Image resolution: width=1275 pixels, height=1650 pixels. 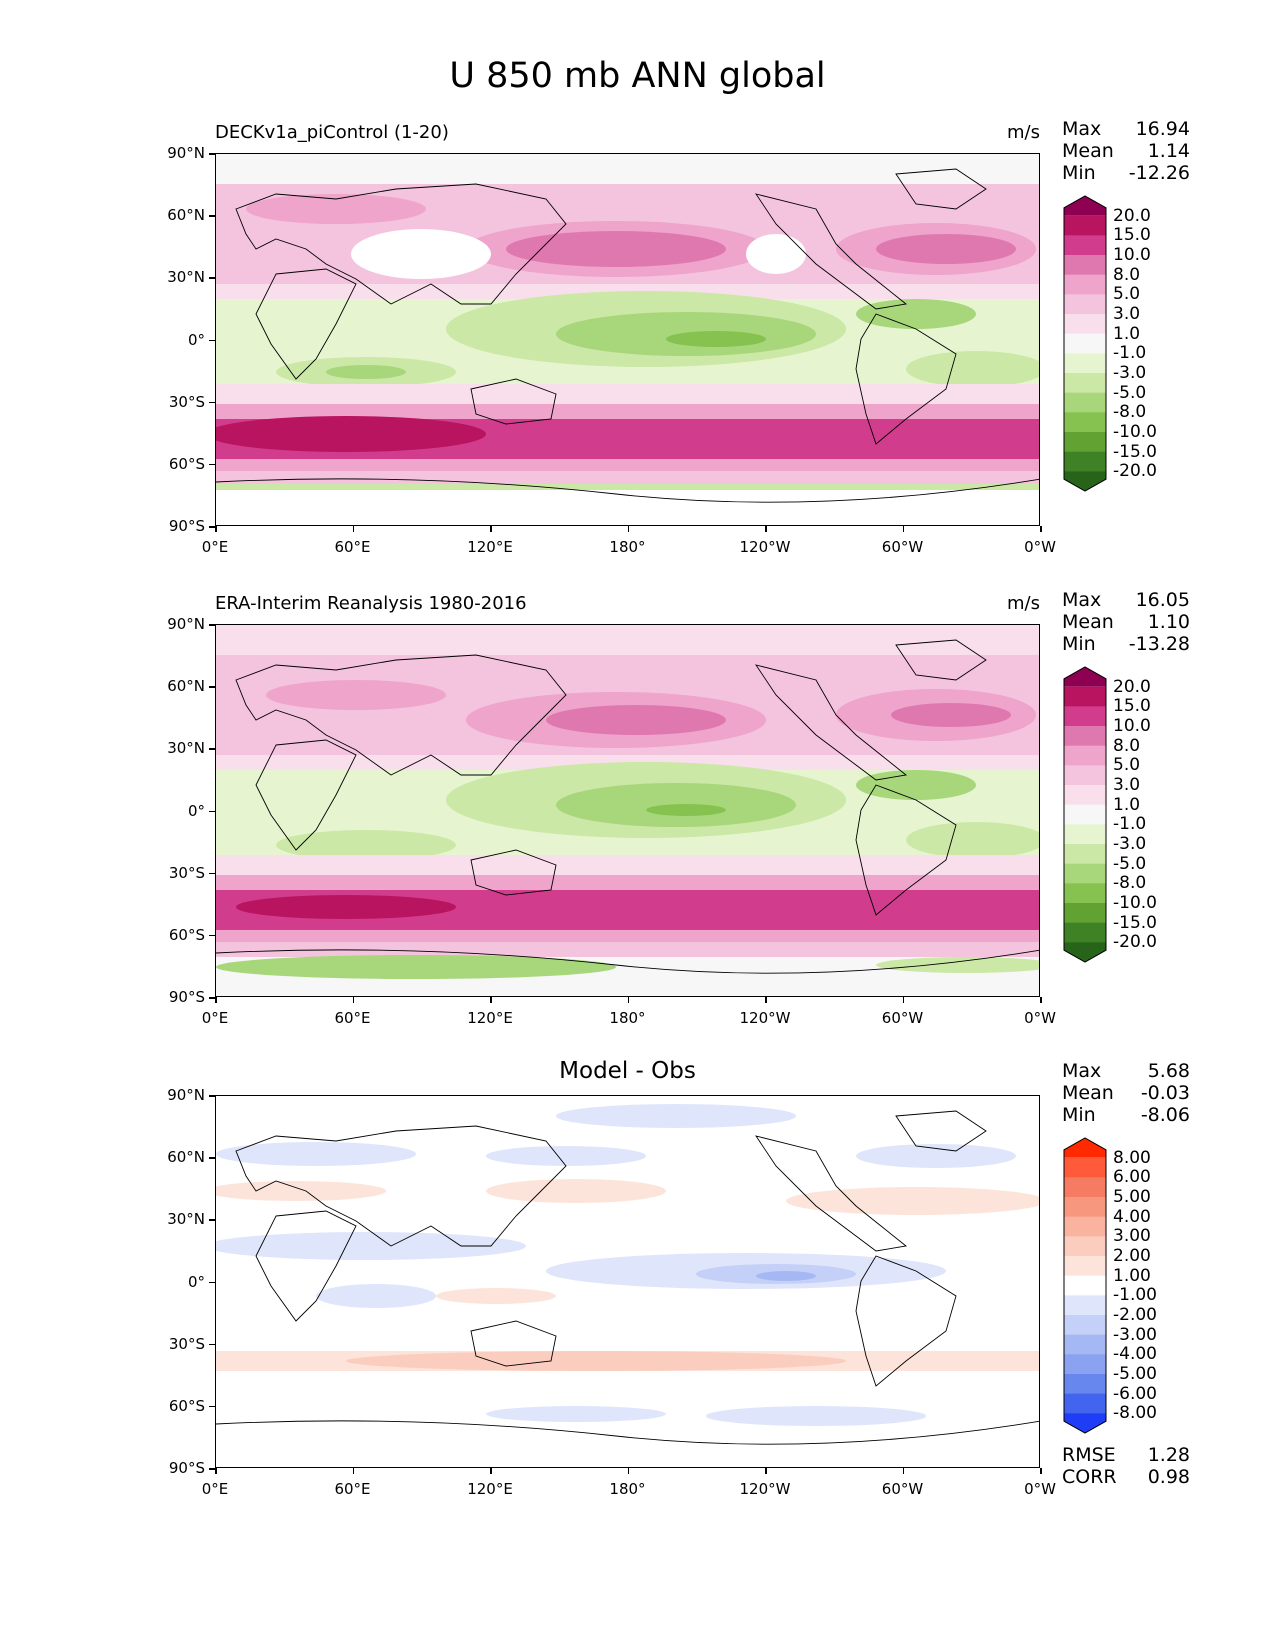 What do you see at coordinates (186, 748) in the screenshot?
I see `lat-tick-label: 30°N` at bounding box center [186, 748].